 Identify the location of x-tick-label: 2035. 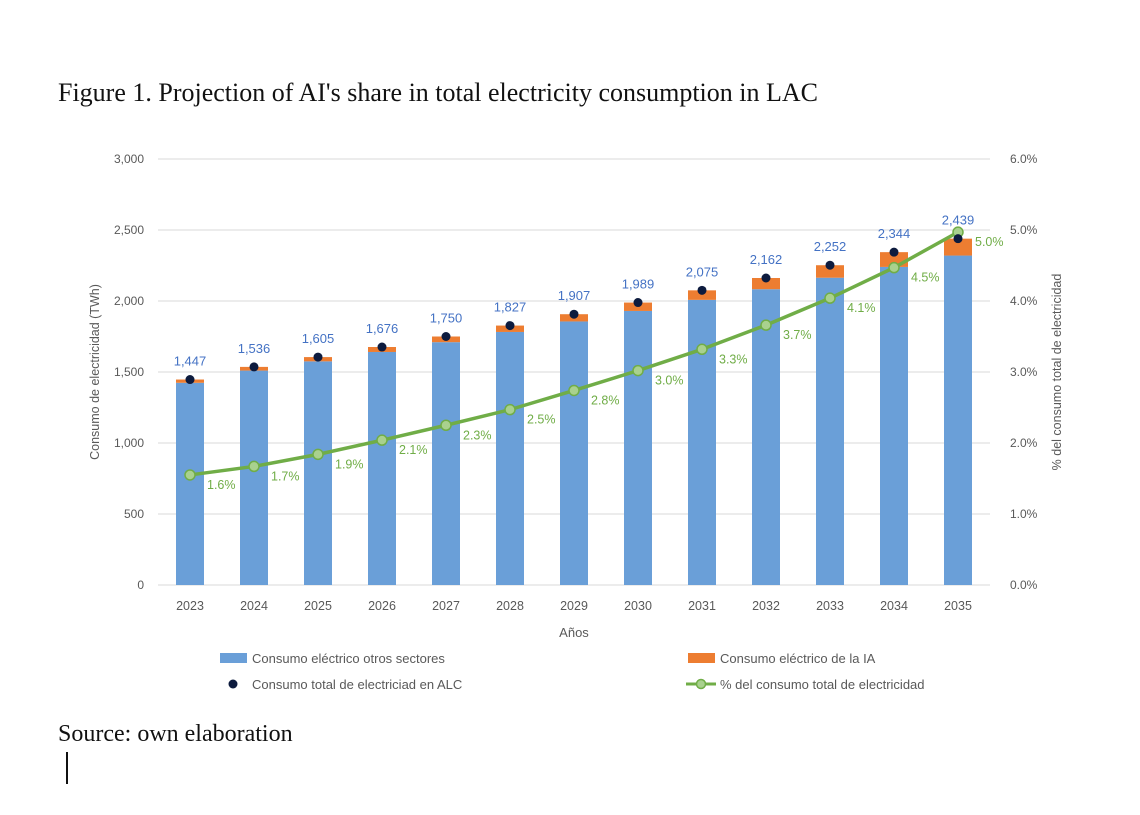
(958, 606).